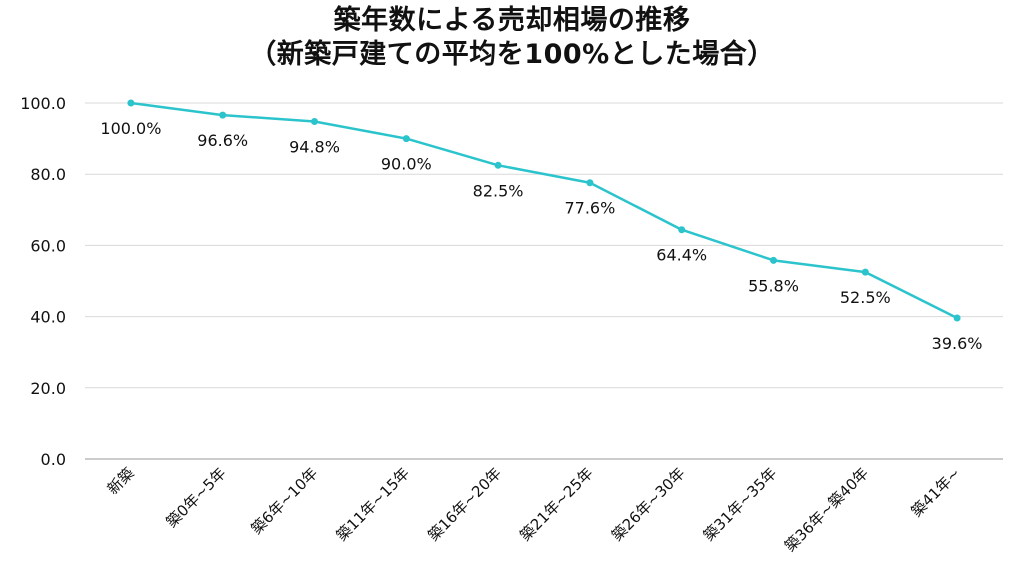 This screenshot has width=1024, height=577. I want to click on x-tick-label: 築0年~5年, so click(196, 497).